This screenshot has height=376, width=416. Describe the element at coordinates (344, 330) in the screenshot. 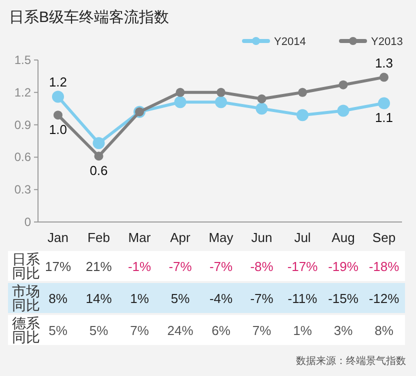

I see `data-label: 3%` at that location.